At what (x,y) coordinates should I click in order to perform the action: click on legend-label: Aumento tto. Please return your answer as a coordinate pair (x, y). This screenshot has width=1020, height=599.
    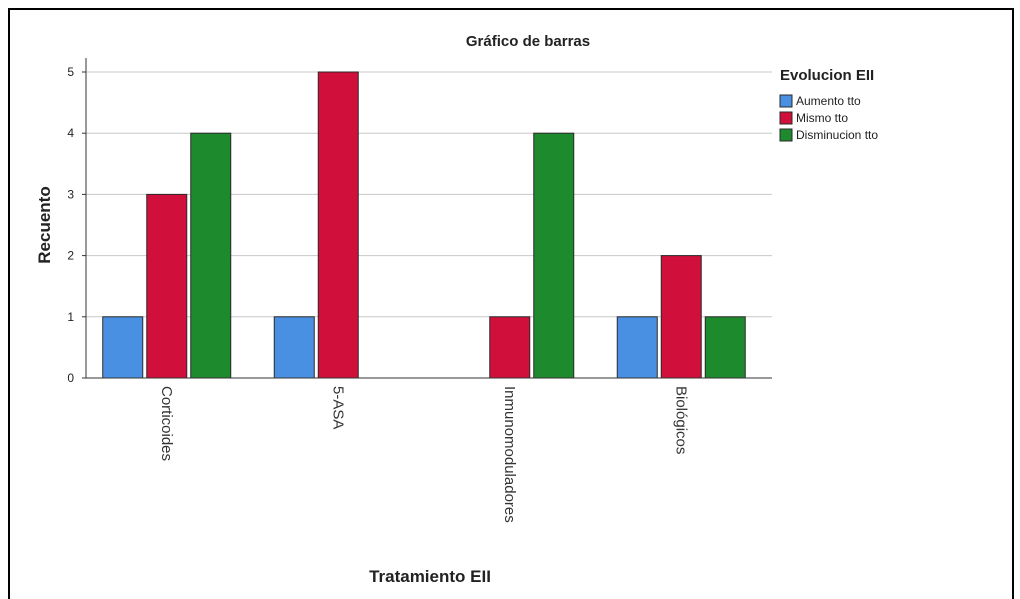
    Looking at the image, I should click on (828, 101).